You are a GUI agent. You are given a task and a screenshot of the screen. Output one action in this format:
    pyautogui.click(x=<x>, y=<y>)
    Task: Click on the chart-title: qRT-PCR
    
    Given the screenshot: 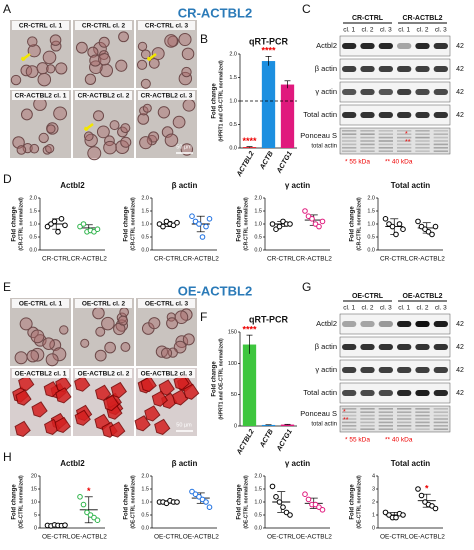 What is the action you would take?
    pyautogui.click(x=268, y=319)
    